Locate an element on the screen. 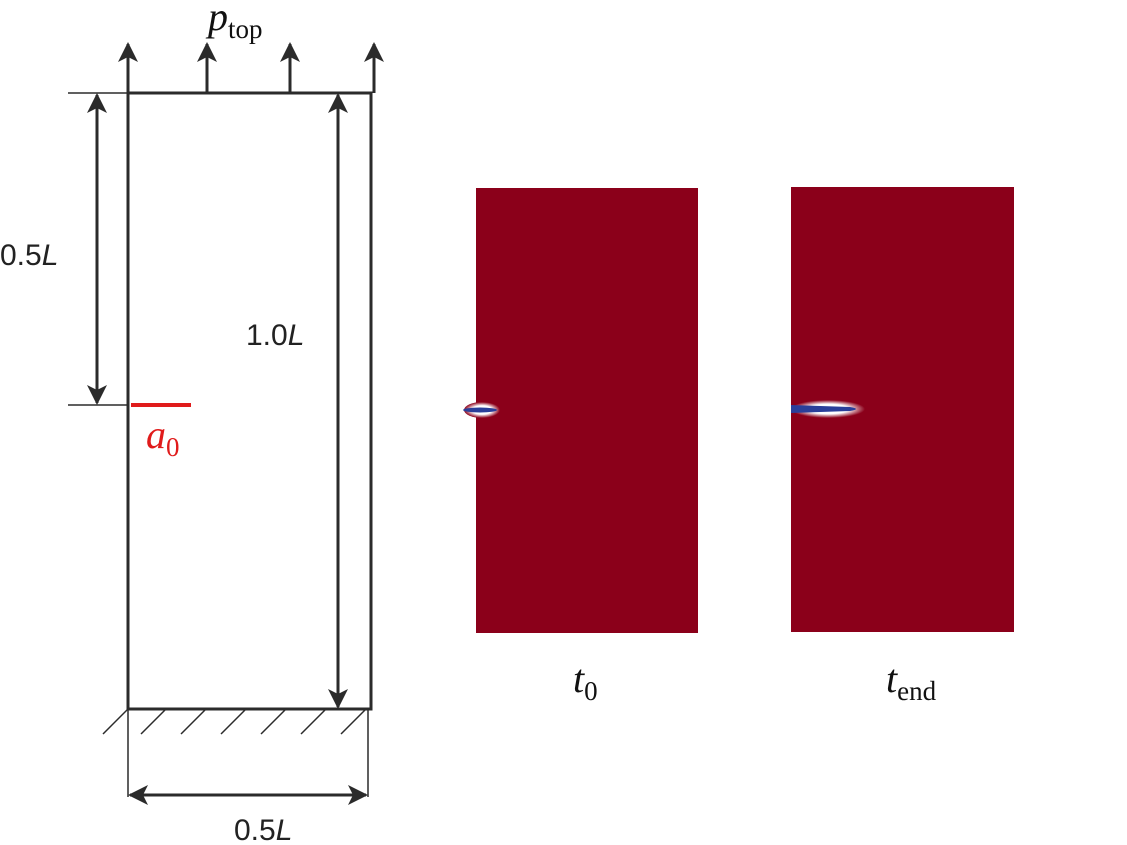 This screenshot has width=1127, height=845. phase-field-panel is located at coordinates (587, 410).